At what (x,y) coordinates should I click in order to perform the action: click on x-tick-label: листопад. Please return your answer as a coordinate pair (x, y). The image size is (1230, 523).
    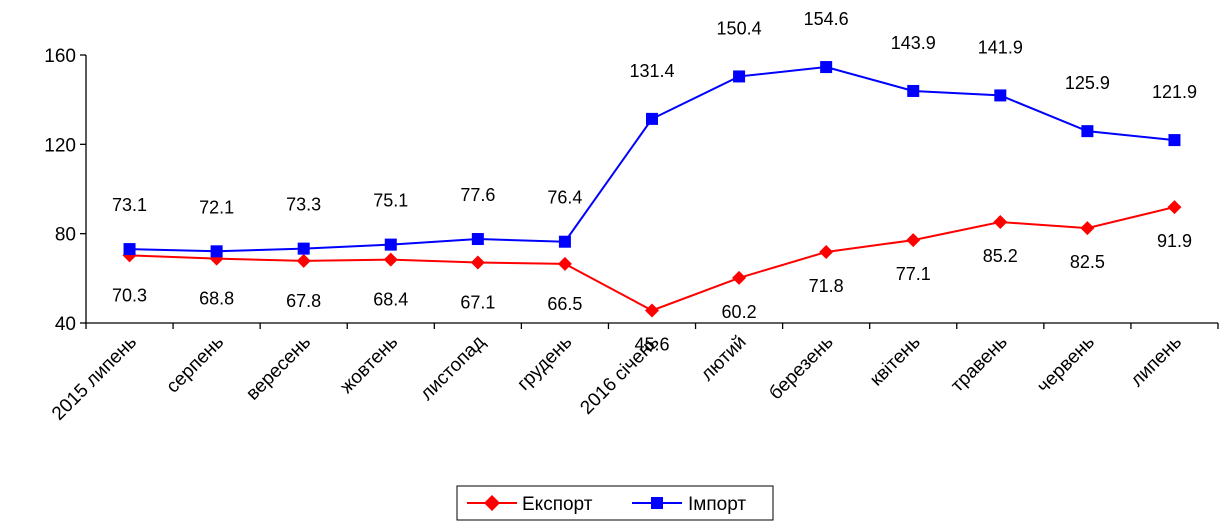
    Looking at the image, I should click on (452, 368).